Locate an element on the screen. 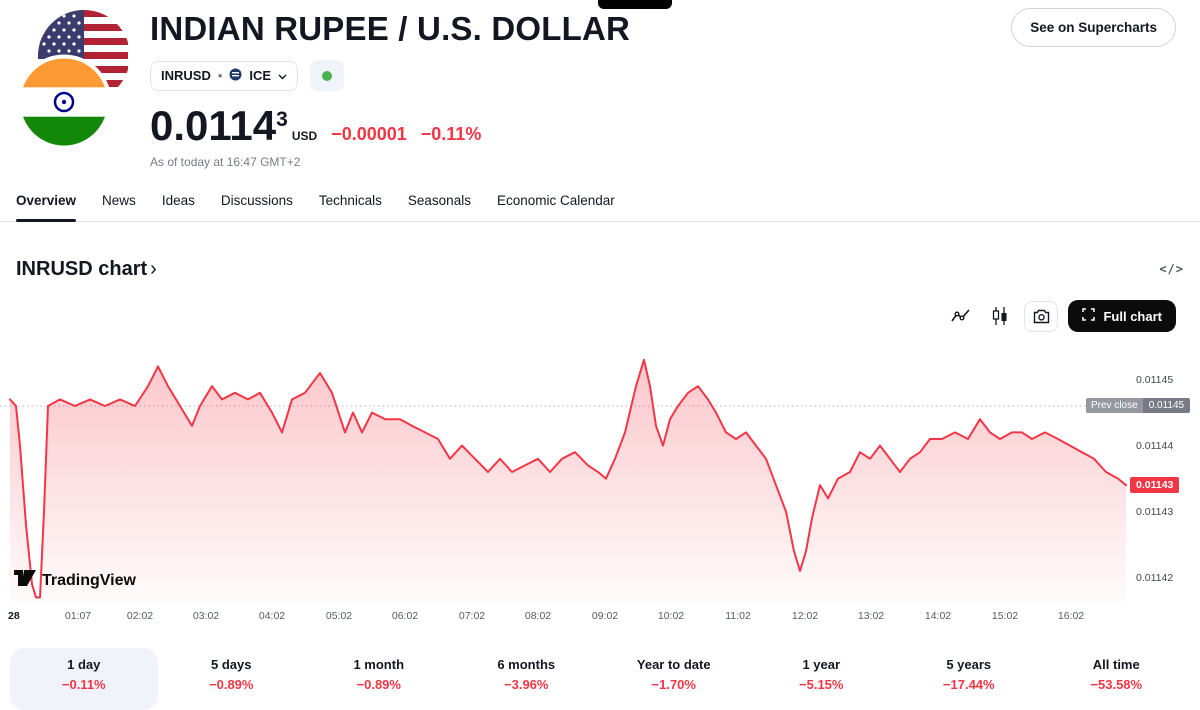 The image size is (1200, 710). price-row: 0.0114 3 USD −0.00001 −0.11% is located at coordinates (390, 126).